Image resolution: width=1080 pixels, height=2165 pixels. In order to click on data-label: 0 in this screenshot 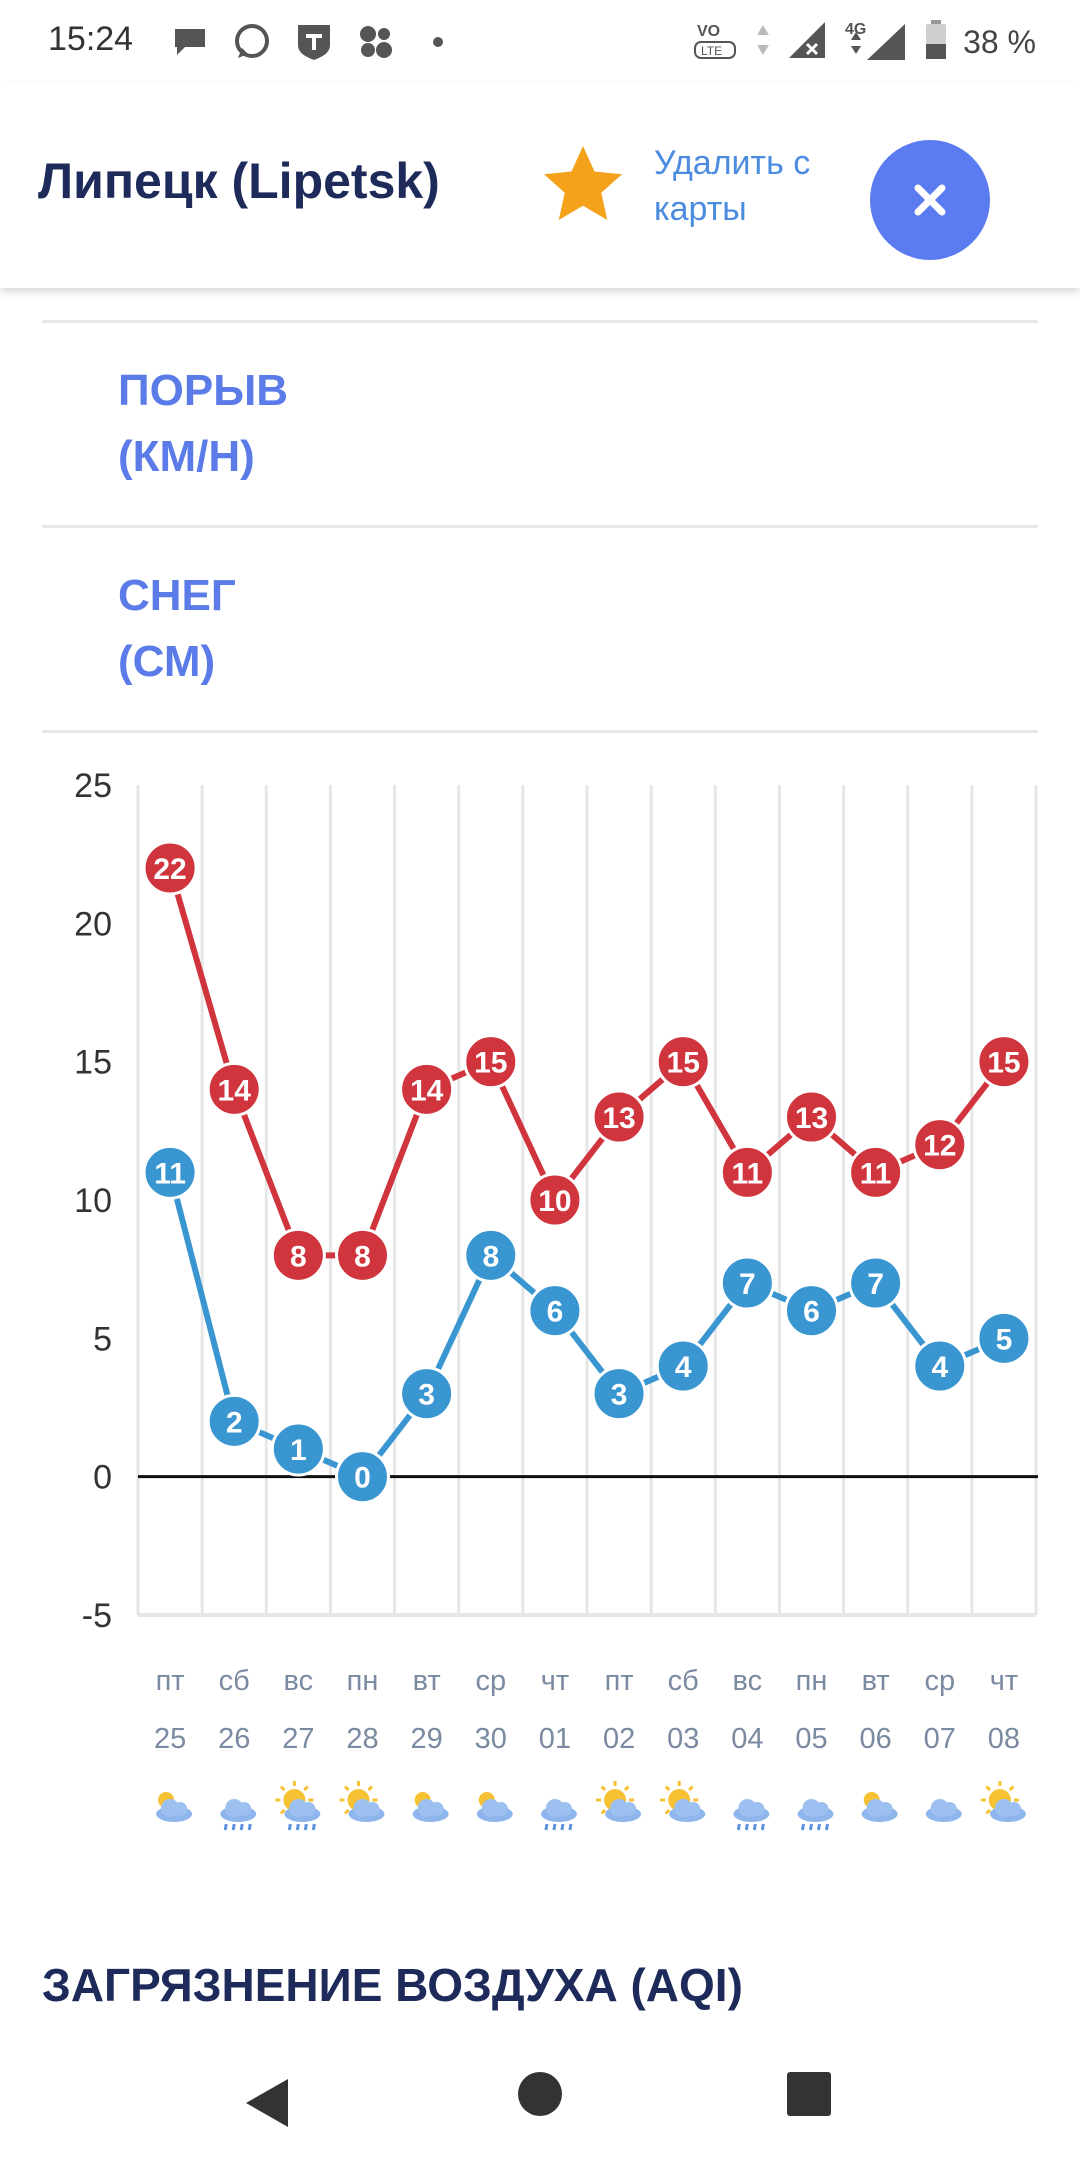, I will do `click(362, 1478)`.